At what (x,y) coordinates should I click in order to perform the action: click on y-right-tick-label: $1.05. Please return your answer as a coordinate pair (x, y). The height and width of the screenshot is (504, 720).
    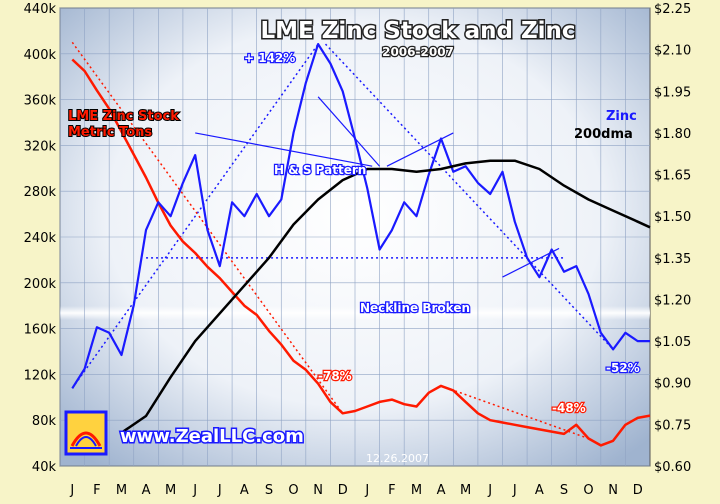
    Looking at the image, I should click on (672, 342).